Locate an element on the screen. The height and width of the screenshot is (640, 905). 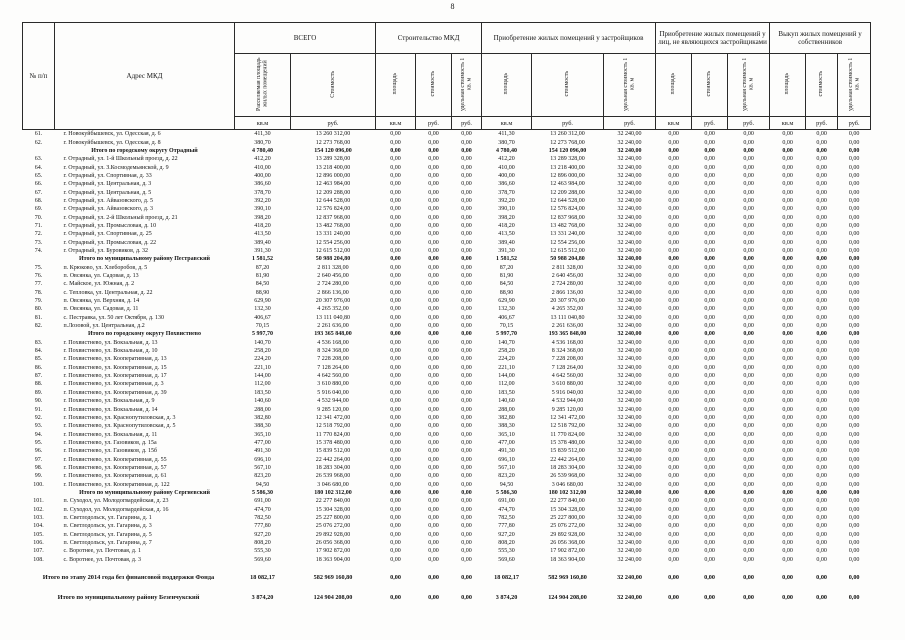
total-cost-rub: 12 554 256,00 is located at coordinates (333, 242).